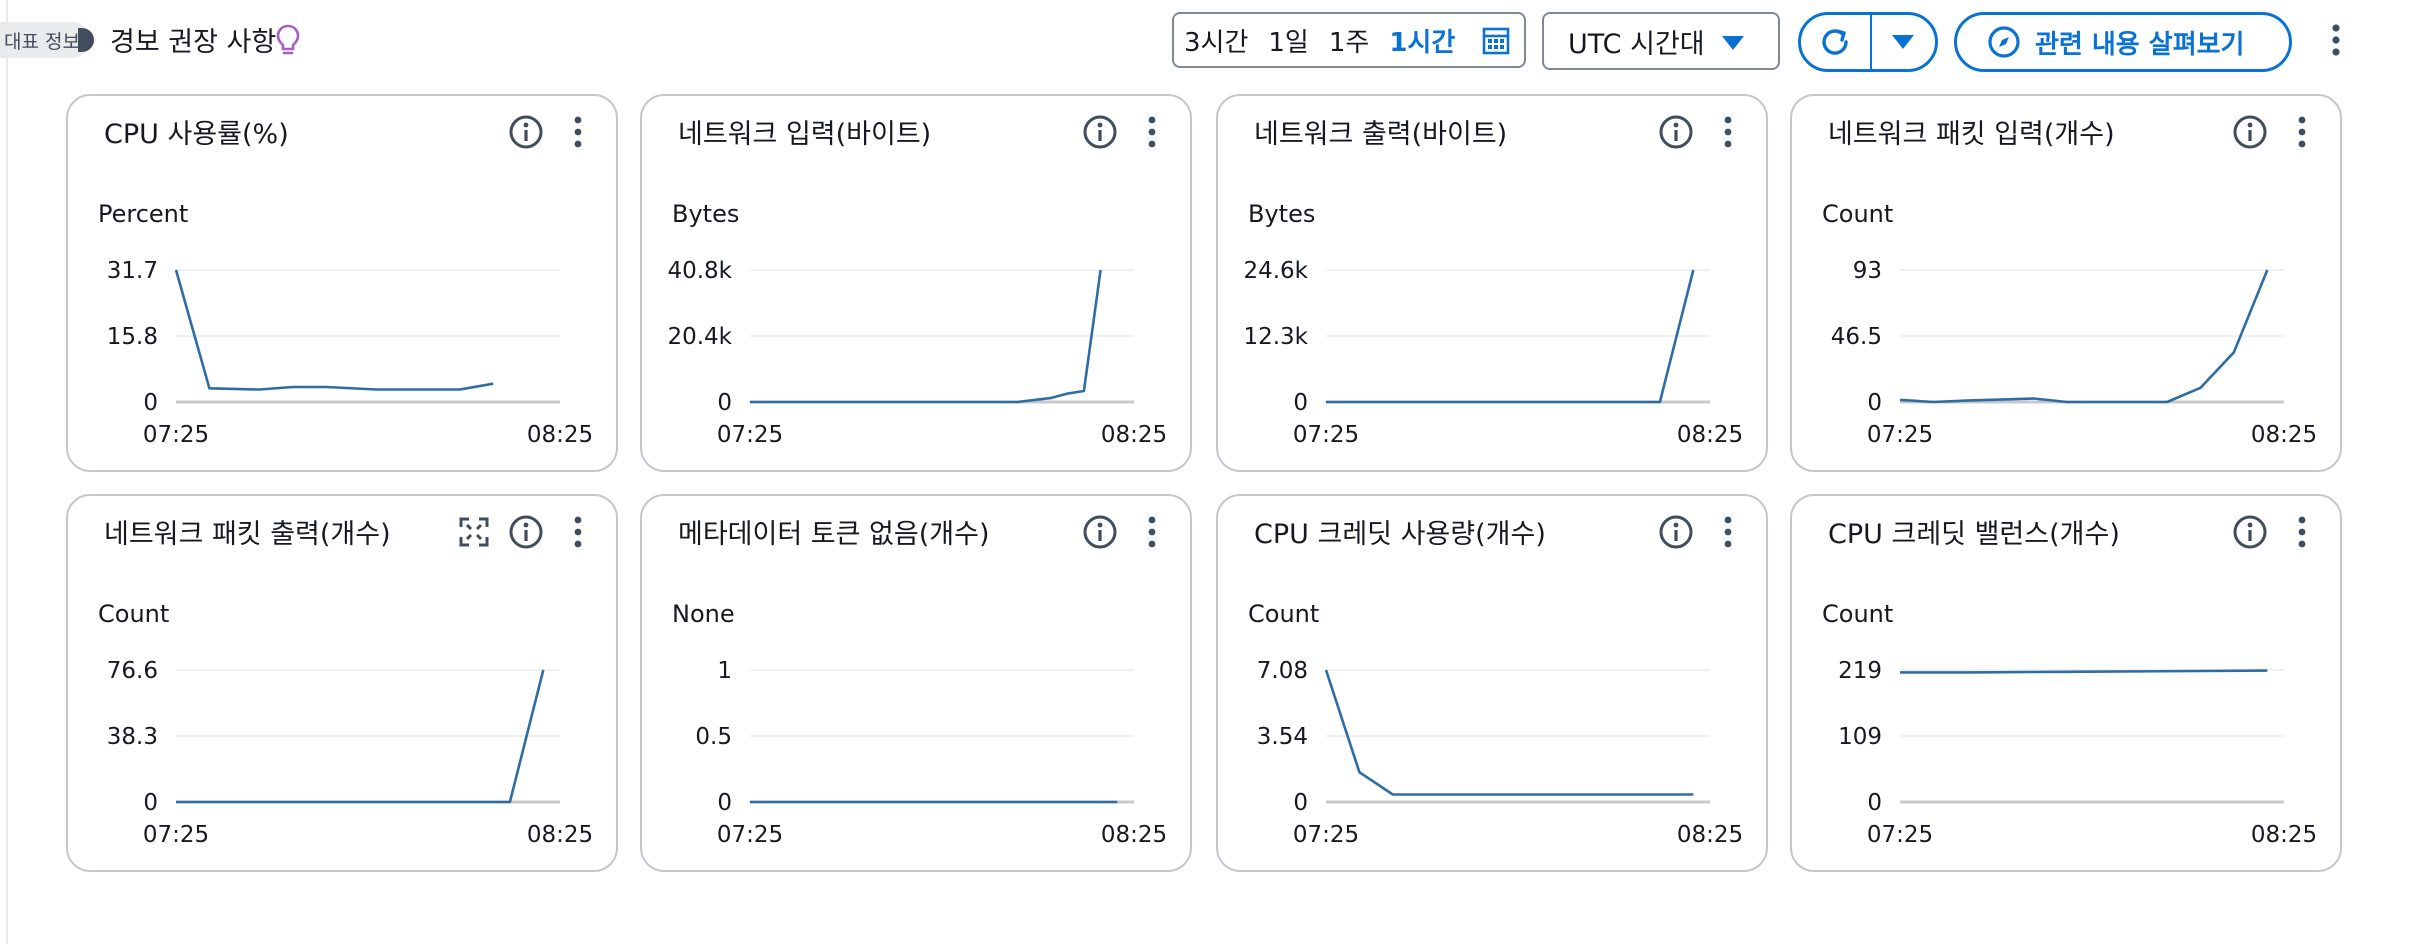 Image resolution: width=2430 pixels, height=944 pixels. What do you see at coordinates (2004, 42) in the screenshot?
I see `compass-icon` at bounding box center [2004, 42].